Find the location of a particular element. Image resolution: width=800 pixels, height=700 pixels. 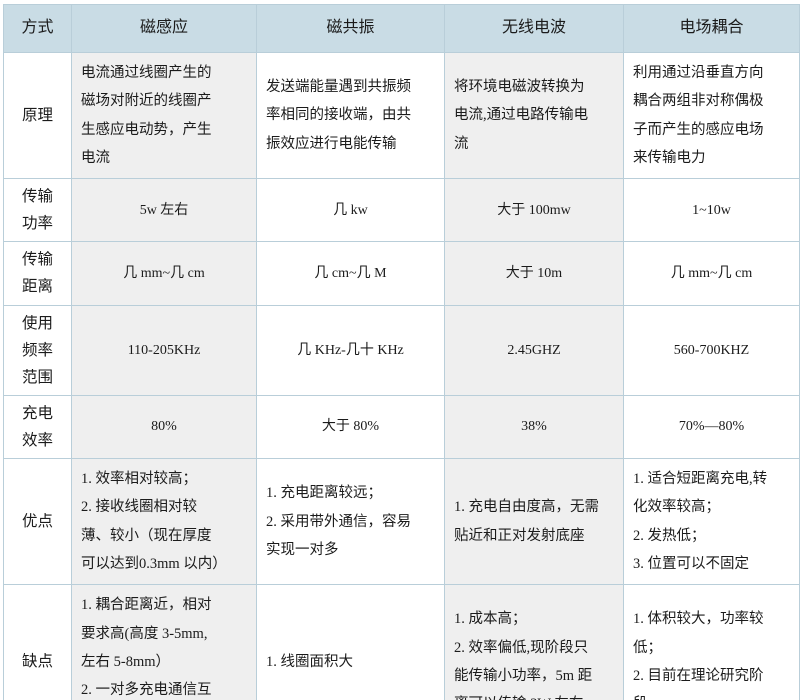

cell-line: 几 KHz-几十 KHz is located at coordinates (350, 350).